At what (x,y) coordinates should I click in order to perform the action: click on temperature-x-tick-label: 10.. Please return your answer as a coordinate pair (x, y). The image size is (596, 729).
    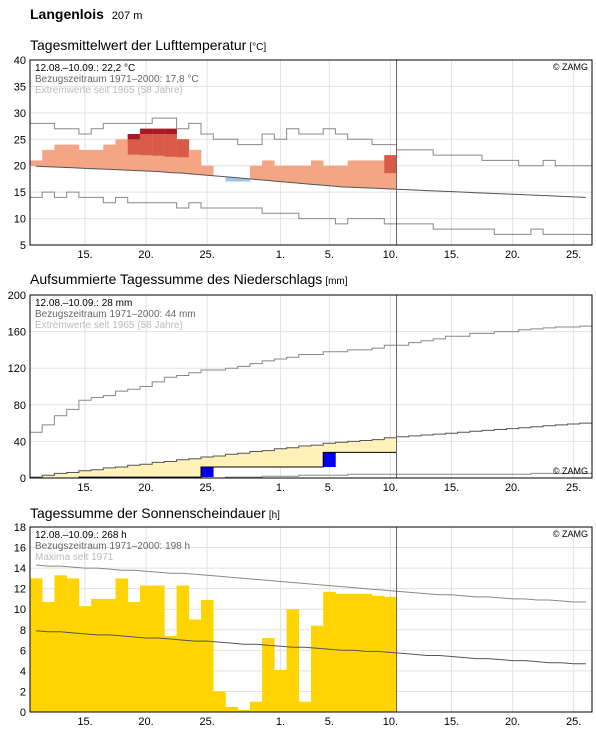
    Looking at the image, I should click on (390, 255).